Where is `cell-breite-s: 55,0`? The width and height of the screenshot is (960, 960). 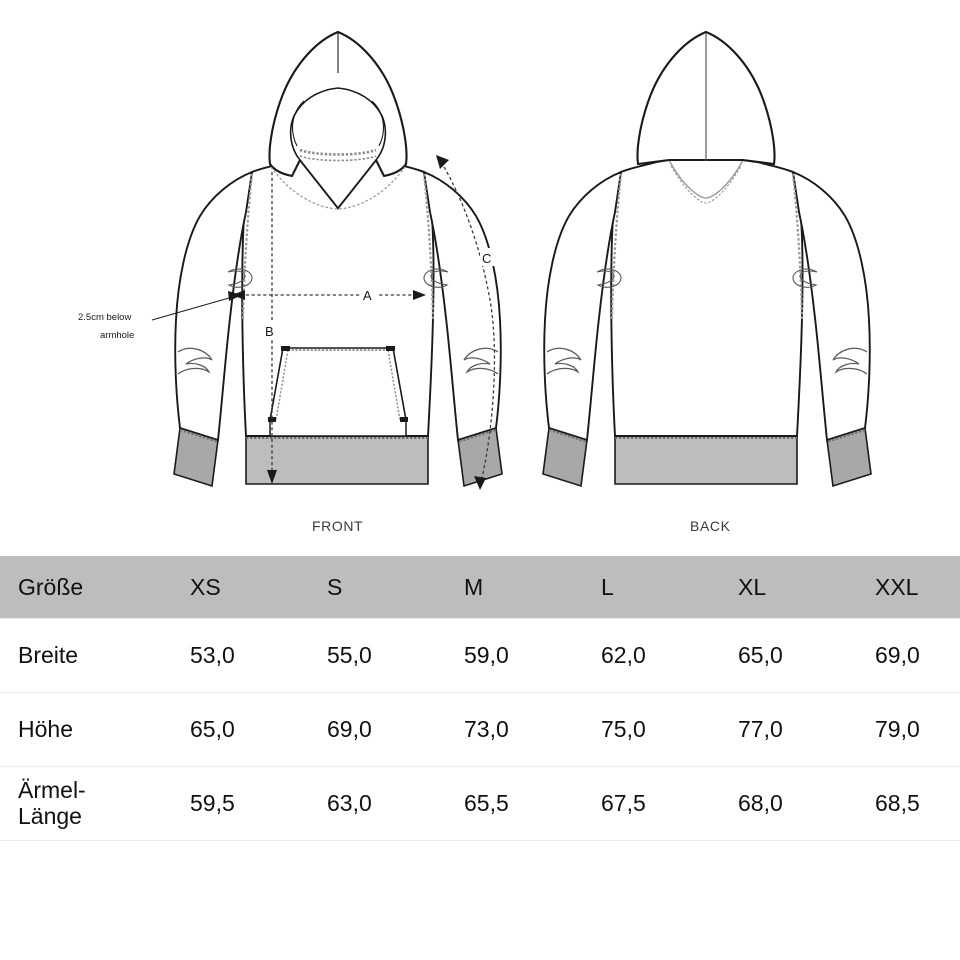
cell-breite-s: 55,0 is located at coordinates (349, 655).